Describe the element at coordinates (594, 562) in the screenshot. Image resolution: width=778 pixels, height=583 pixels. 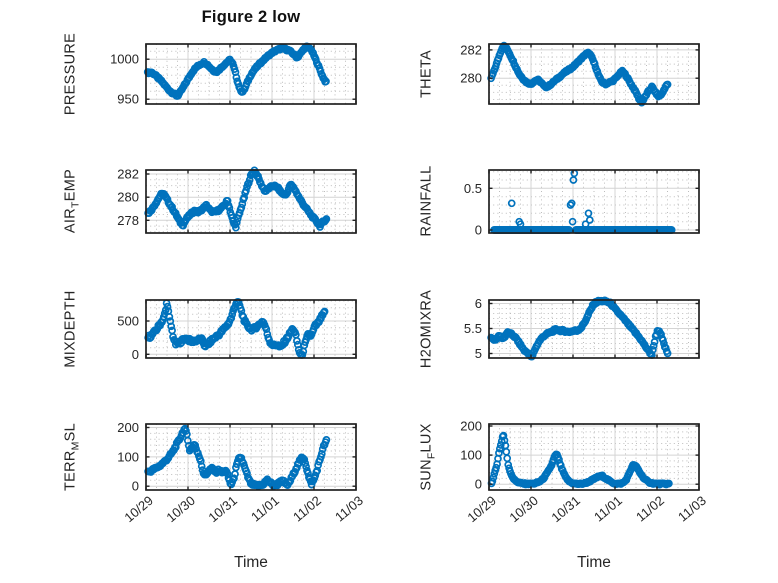
I see `xlabel-time-right: Time` at that location.